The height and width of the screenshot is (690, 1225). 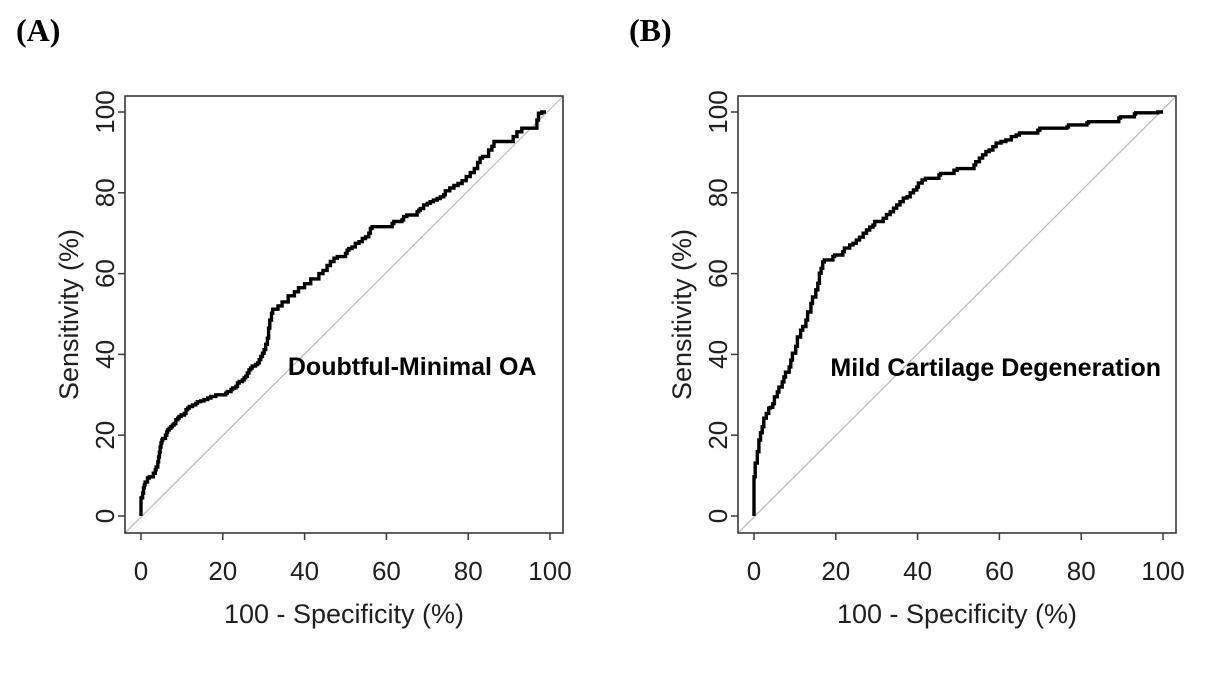 I want to click on panel-b-letter: (B), so click(x=650, y=30).